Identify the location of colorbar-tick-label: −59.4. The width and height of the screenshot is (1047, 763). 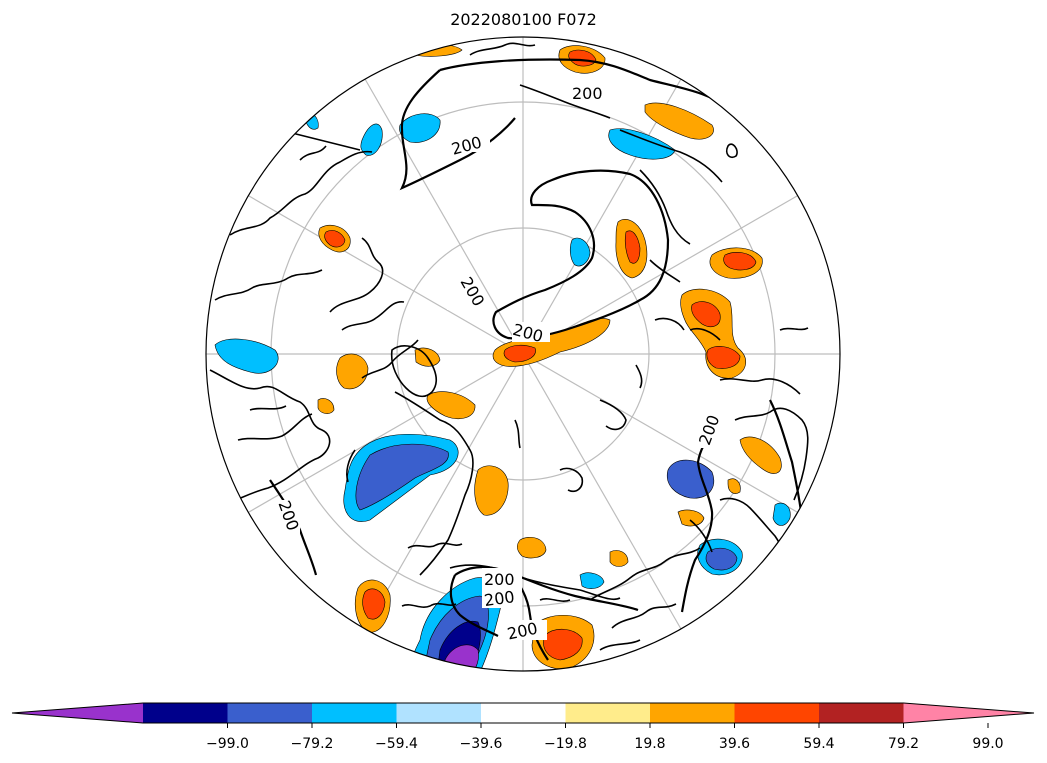
(396, 744).